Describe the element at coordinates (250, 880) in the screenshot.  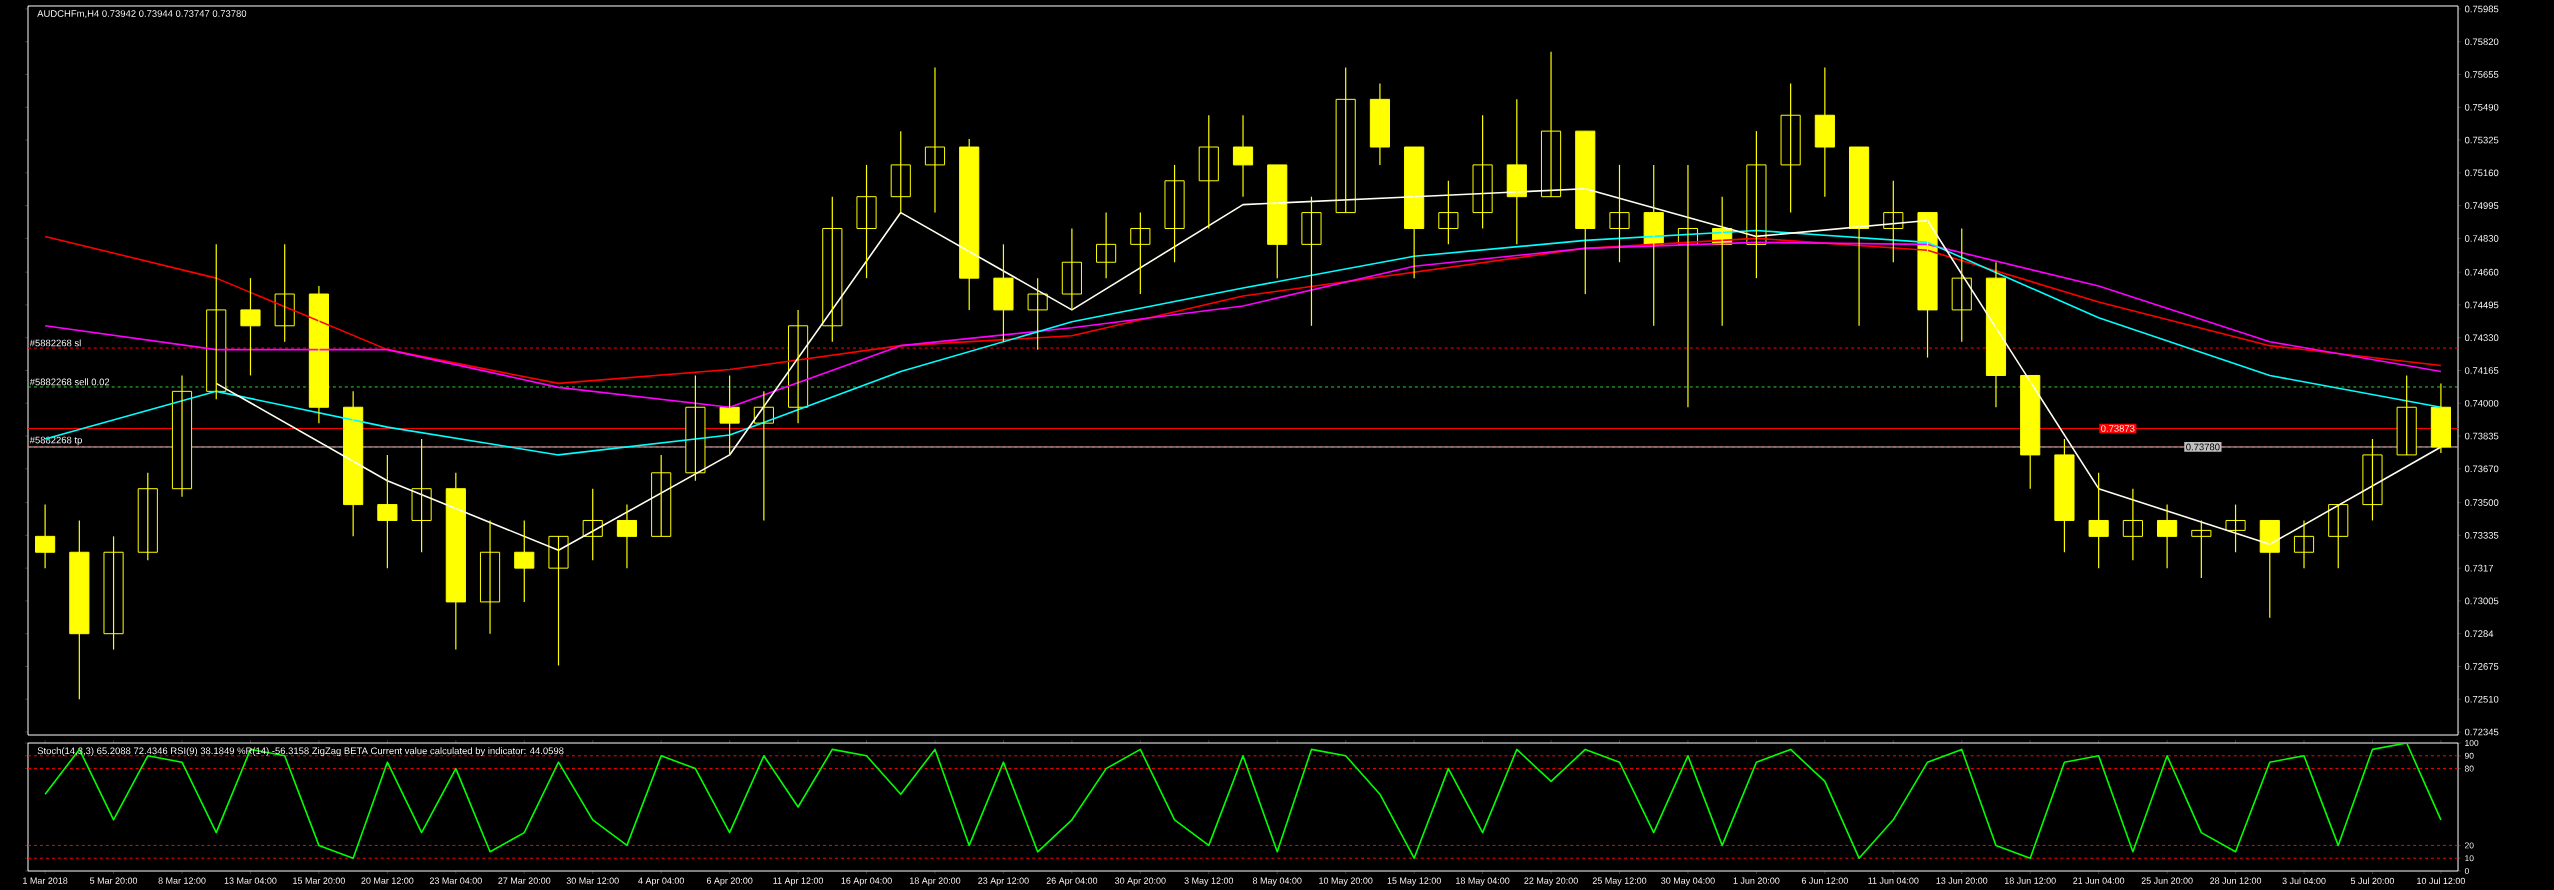
I see `x-tick-label: 13 Mar 04:00` at that location.